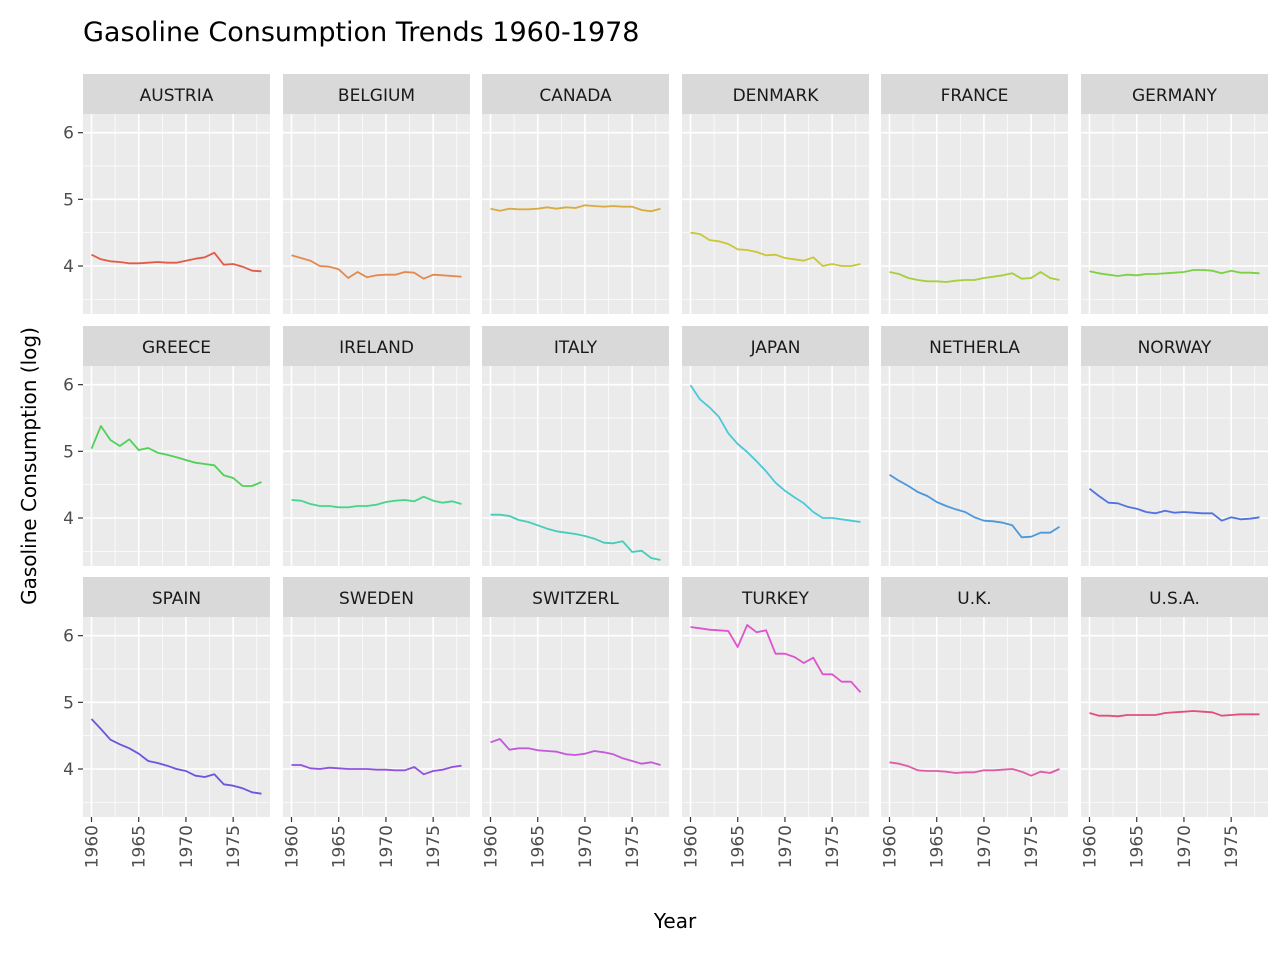 This screenshot has height=964, width=1280. I want to click on facet-strip-label: CANADA, so click(575, 96).